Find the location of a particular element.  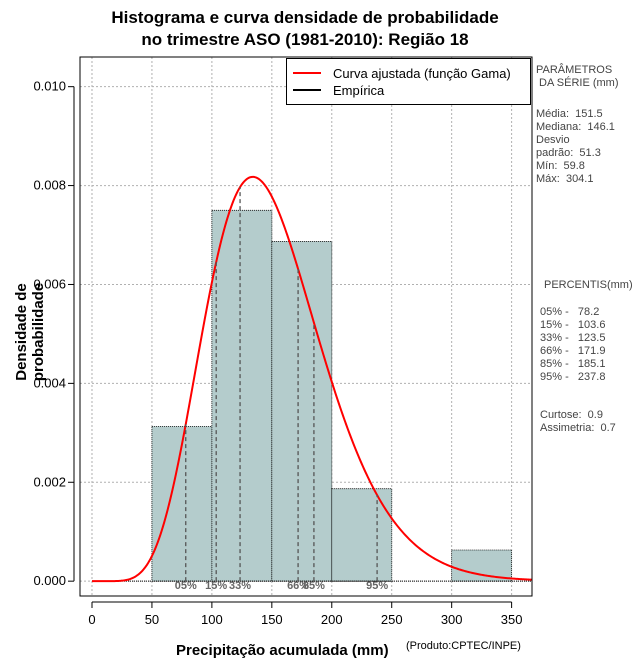

legend-item-empirical: Empírica is located at coordinates (338, 90).